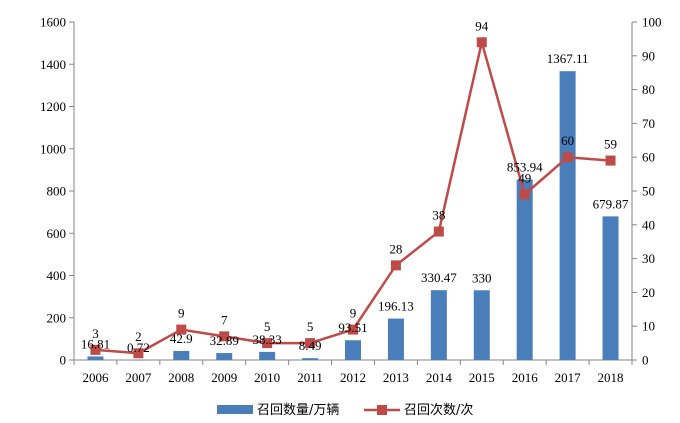 The height and width of the screenshot is (423, 680). Describe the element at coordinates (567, 140) in the screenshot. I see `line-value-label: 60` at that location.